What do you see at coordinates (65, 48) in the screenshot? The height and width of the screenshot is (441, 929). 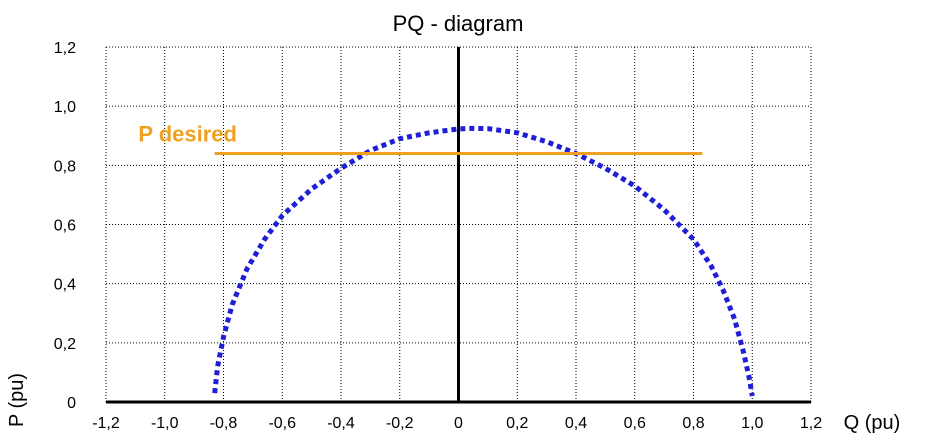 I see `y-tick-label: 1,2` at bounding box center [65, 48].